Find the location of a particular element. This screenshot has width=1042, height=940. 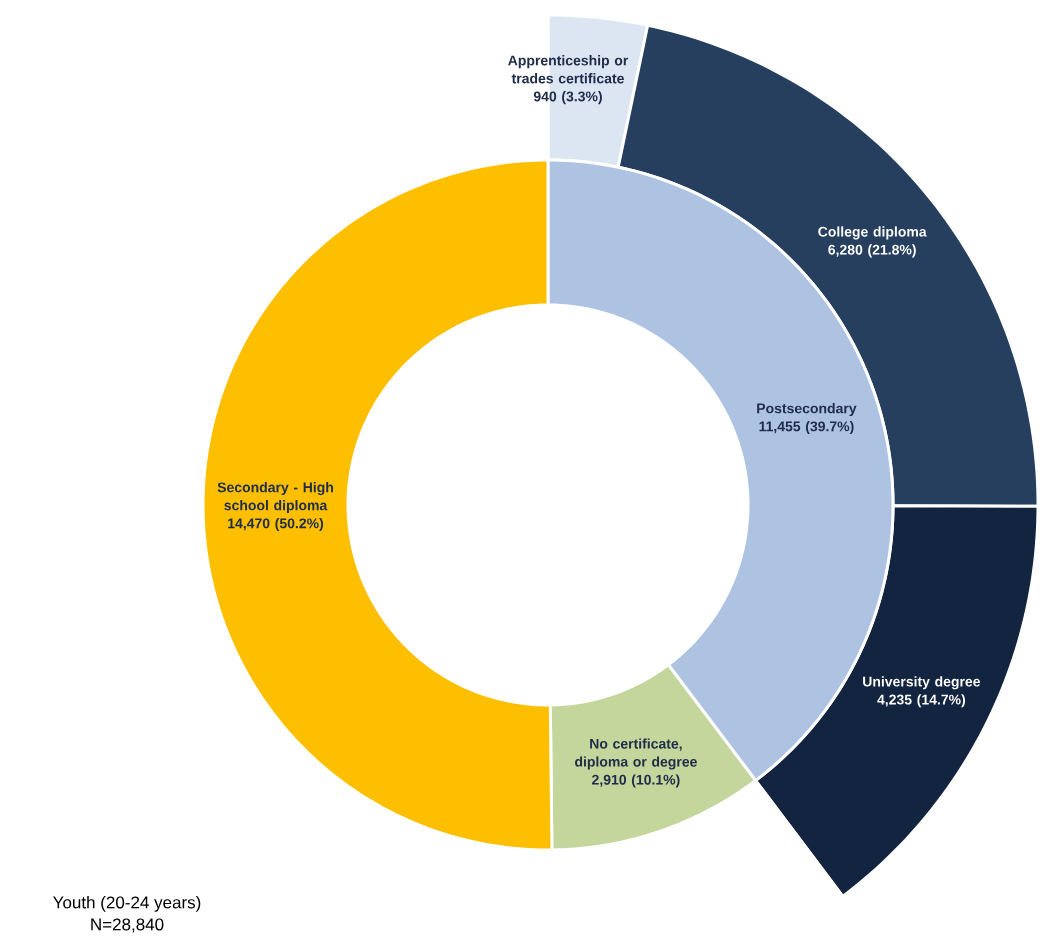

slice-label: Postsecondary is located at coordinates (807, 410).